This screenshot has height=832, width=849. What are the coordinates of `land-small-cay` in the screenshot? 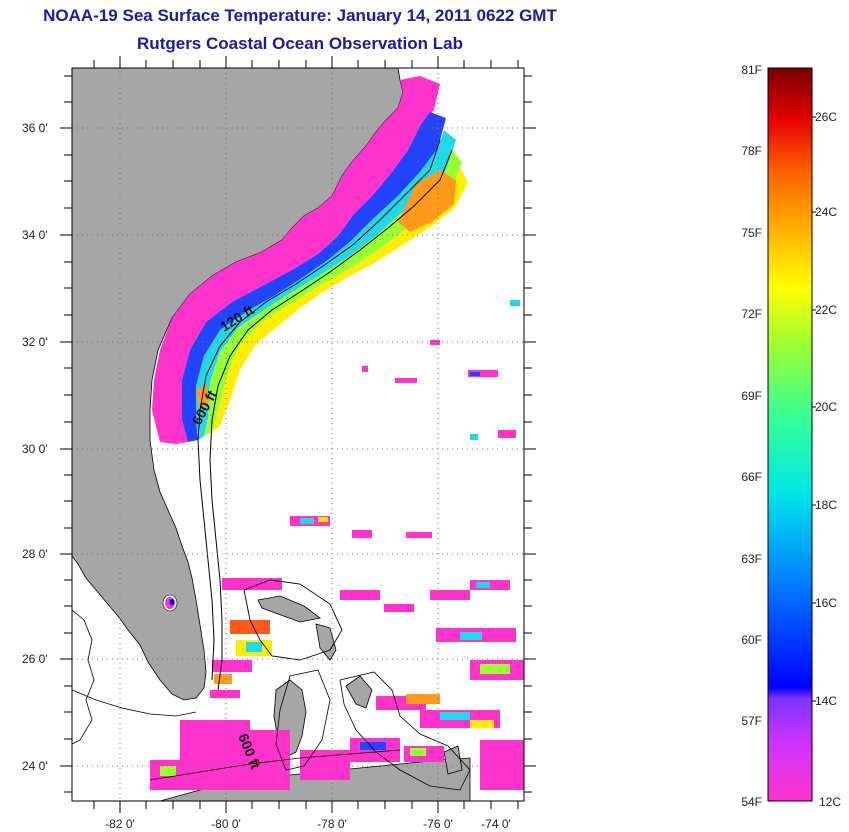 It's located at (453, 760).